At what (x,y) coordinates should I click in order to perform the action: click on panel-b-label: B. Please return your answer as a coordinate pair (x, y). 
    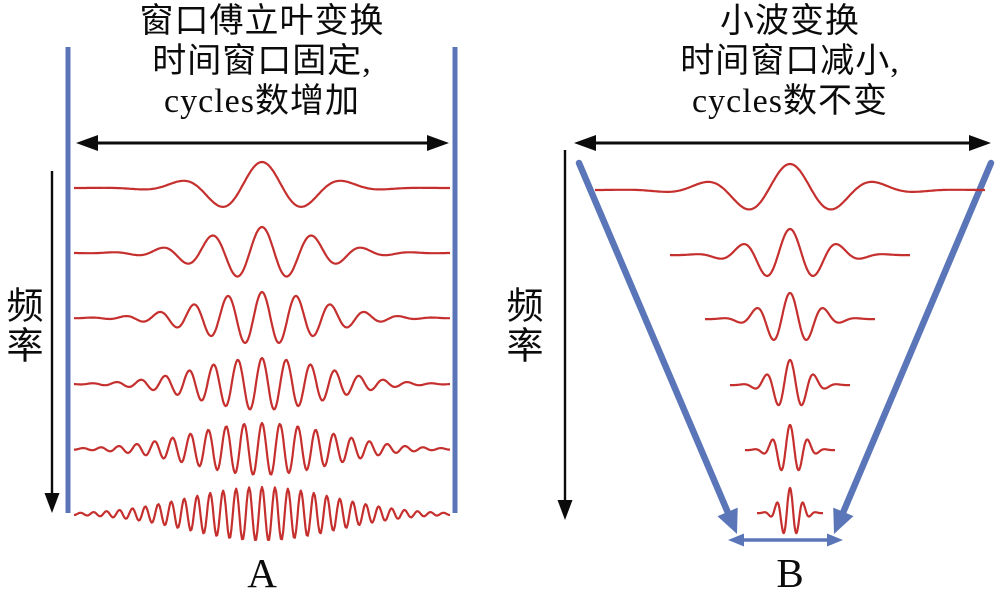
    Looking at the image, I should click on (790, 573).